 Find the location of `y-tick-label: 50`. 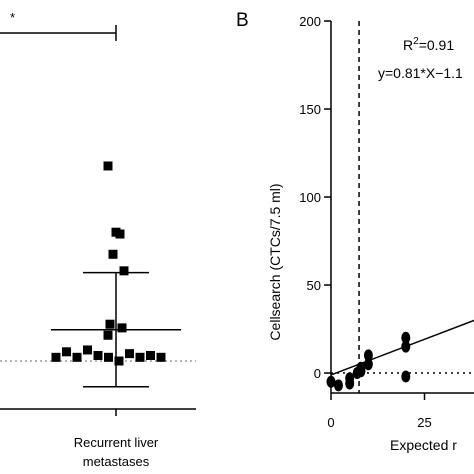

y-tick-label: 50 is located at coordinates (314, 285).